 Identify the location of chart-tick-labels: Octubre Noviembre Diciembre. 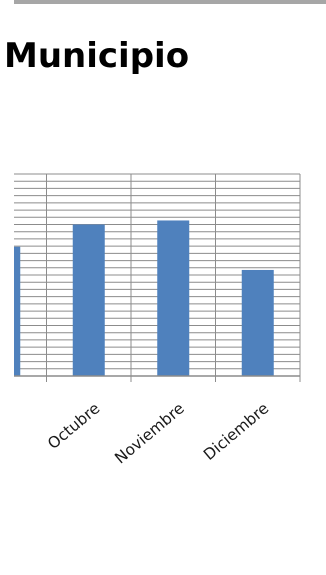
(158, 433).